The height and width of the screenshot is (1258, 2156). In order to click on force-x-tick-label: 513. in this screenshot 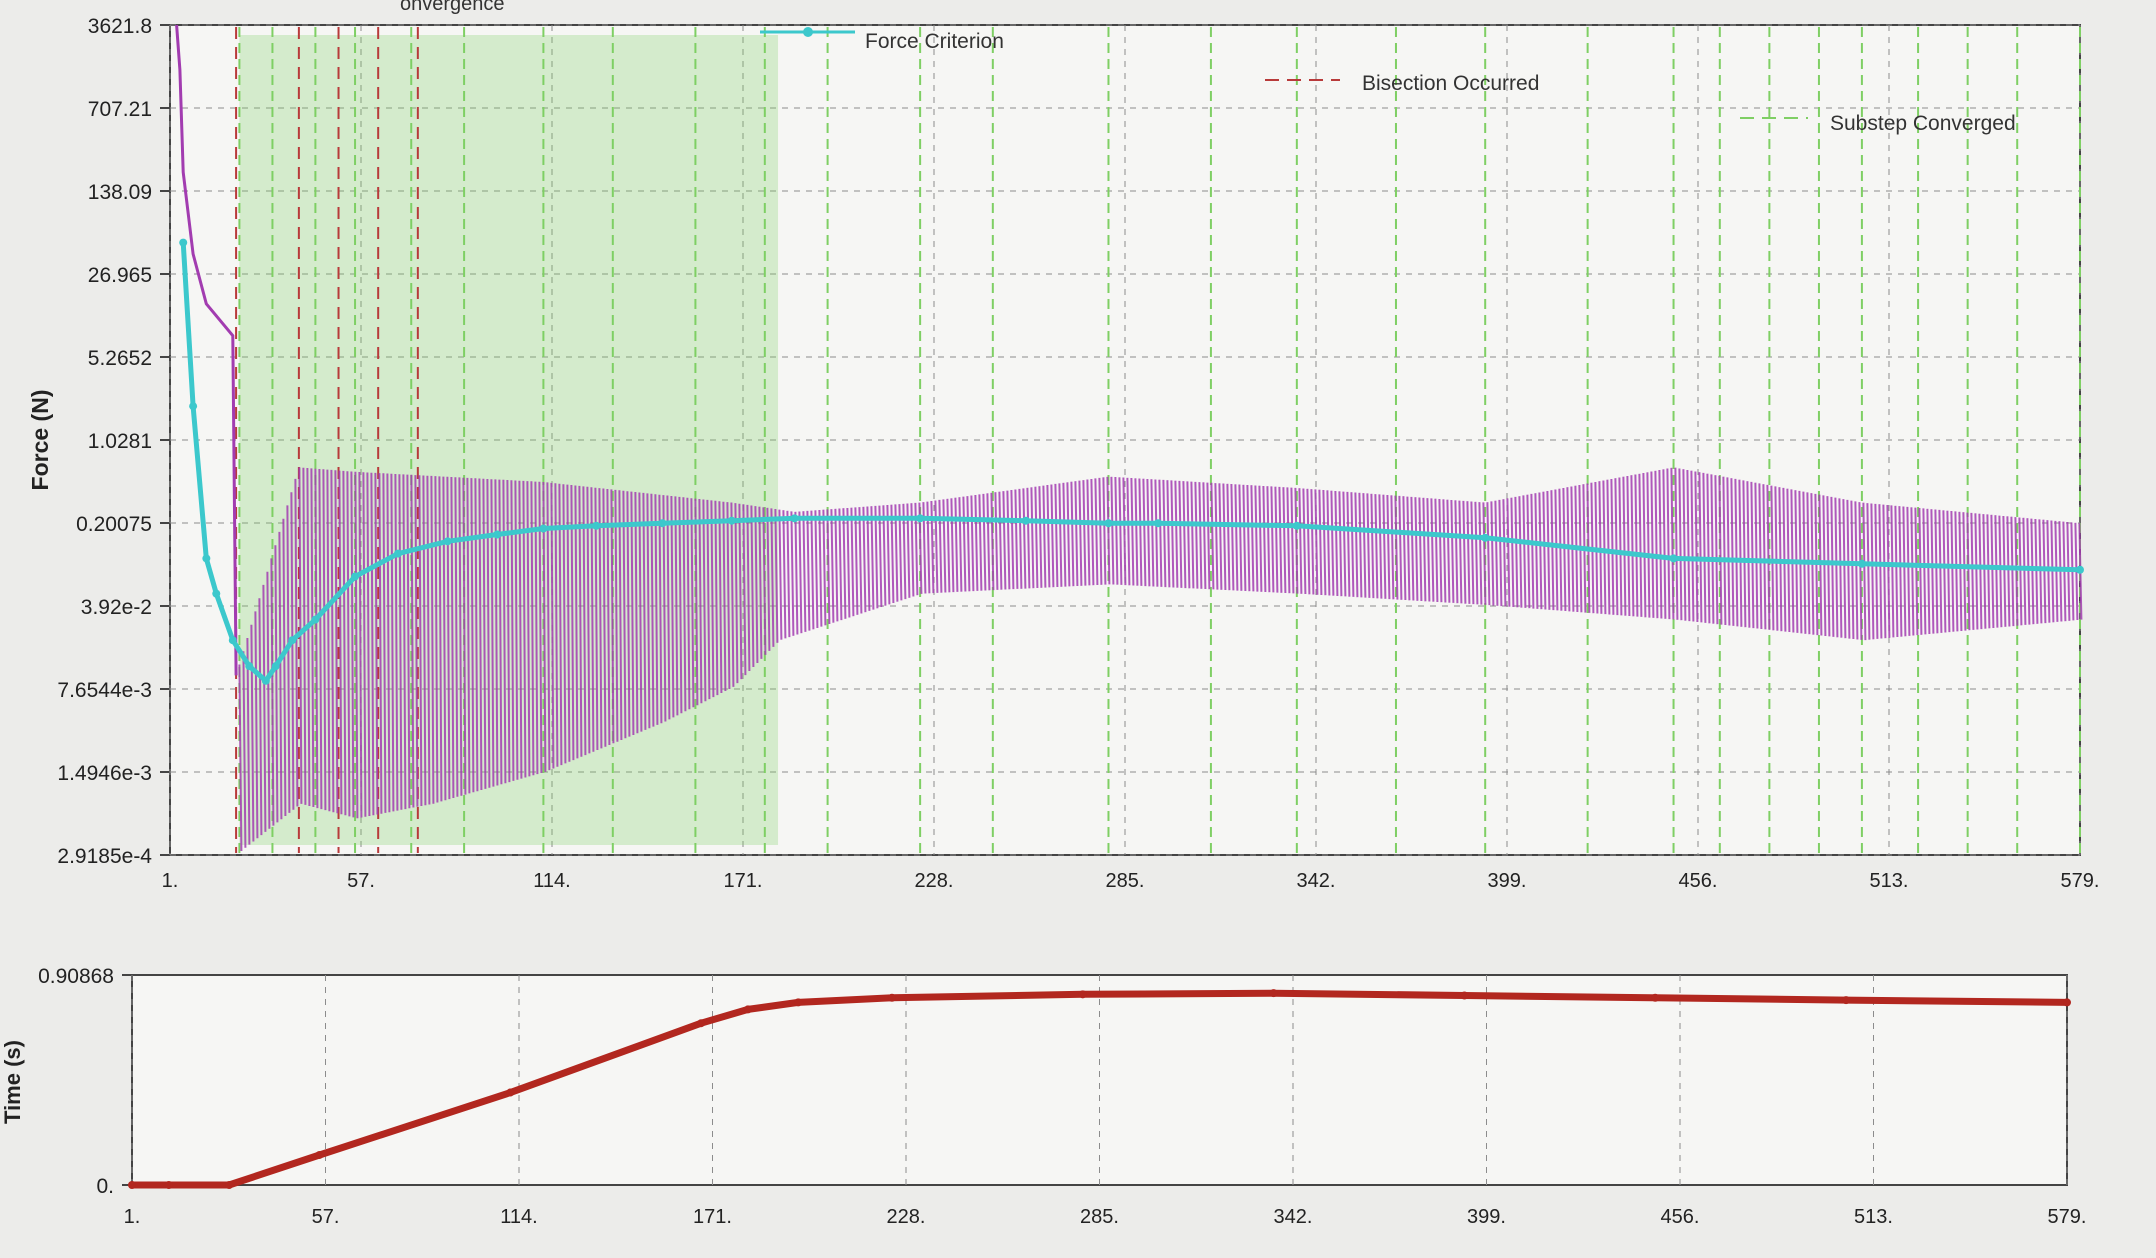, I will do `click(1889, 881)`.